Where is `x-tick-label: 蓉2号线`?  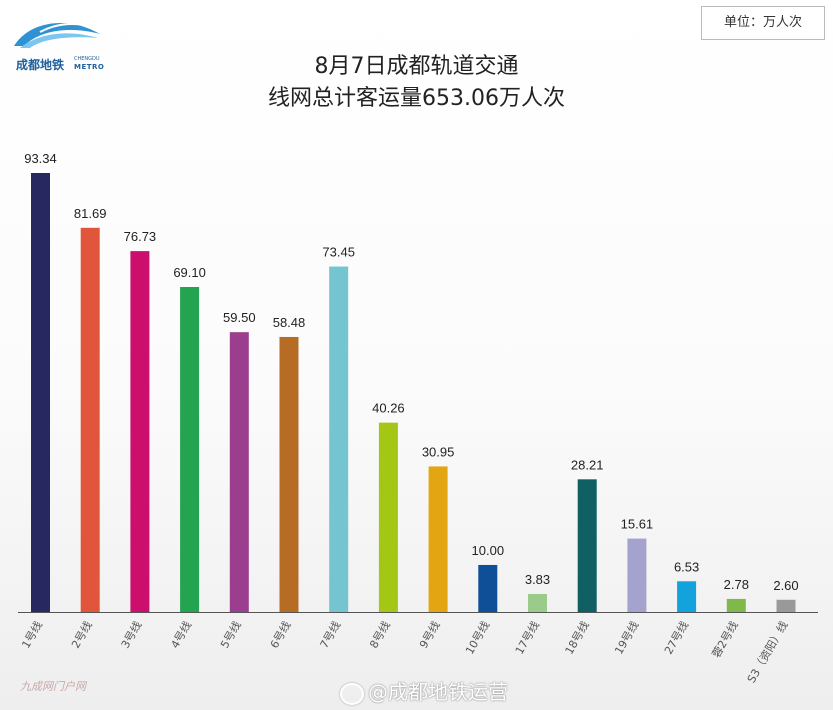
x-tick-label: 蓉2号线 is located at coordinates (725, 640).